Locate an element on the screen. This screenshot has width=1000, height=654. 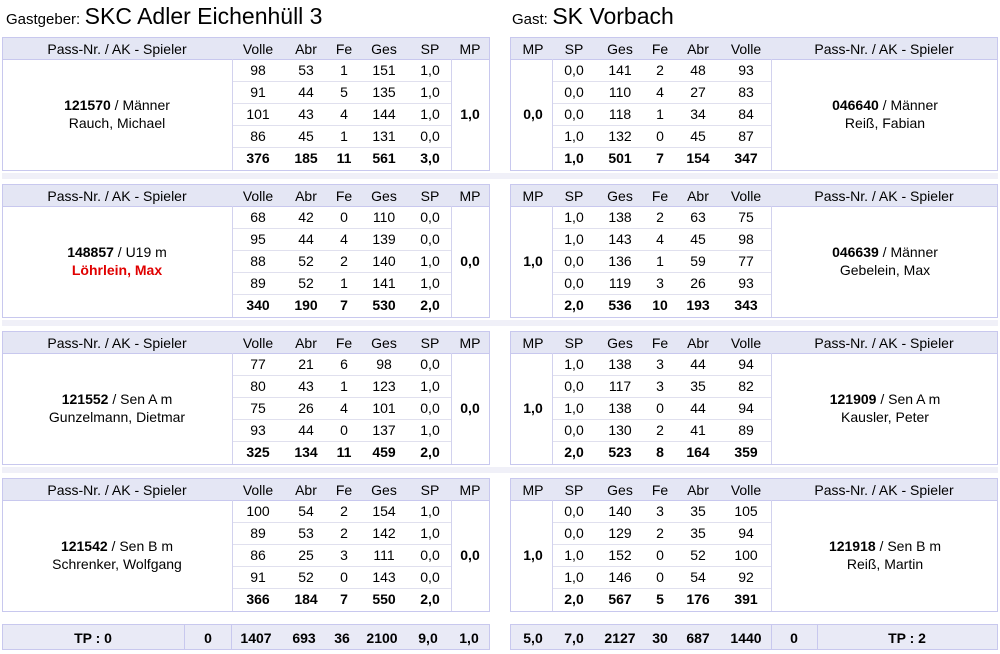
lane-abr-cell: 52 is located at coordinates (698, 555).